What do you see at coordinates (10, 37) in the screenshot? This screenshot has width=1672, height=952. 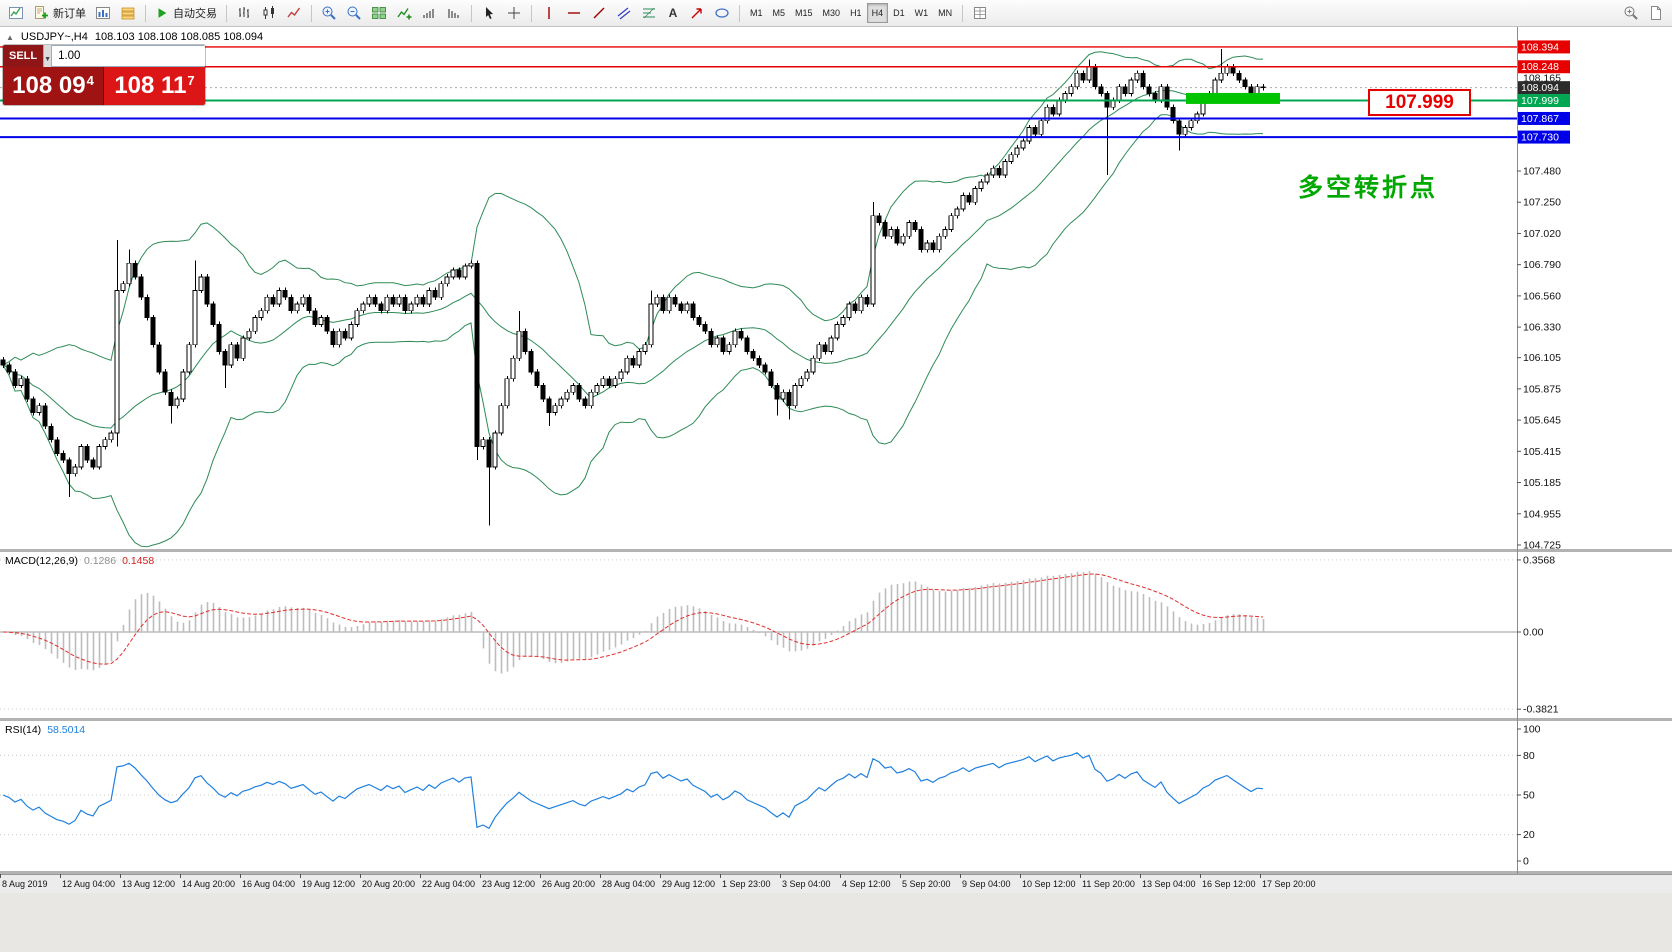 I see `one-click-collapse-icon: ▲` at bounding box center [10, 37].